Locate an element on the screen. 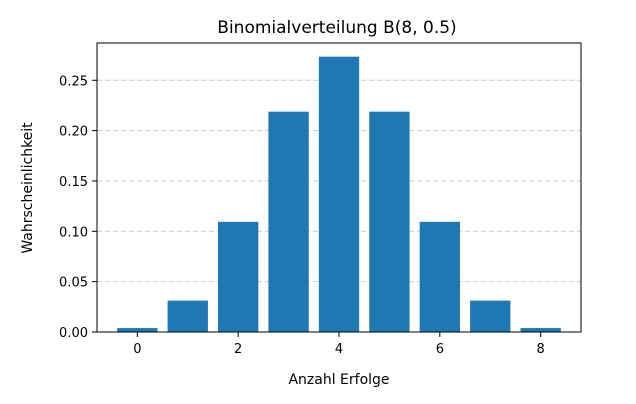  x-tick-label-0: 0 is located at coordinates (137, 349).